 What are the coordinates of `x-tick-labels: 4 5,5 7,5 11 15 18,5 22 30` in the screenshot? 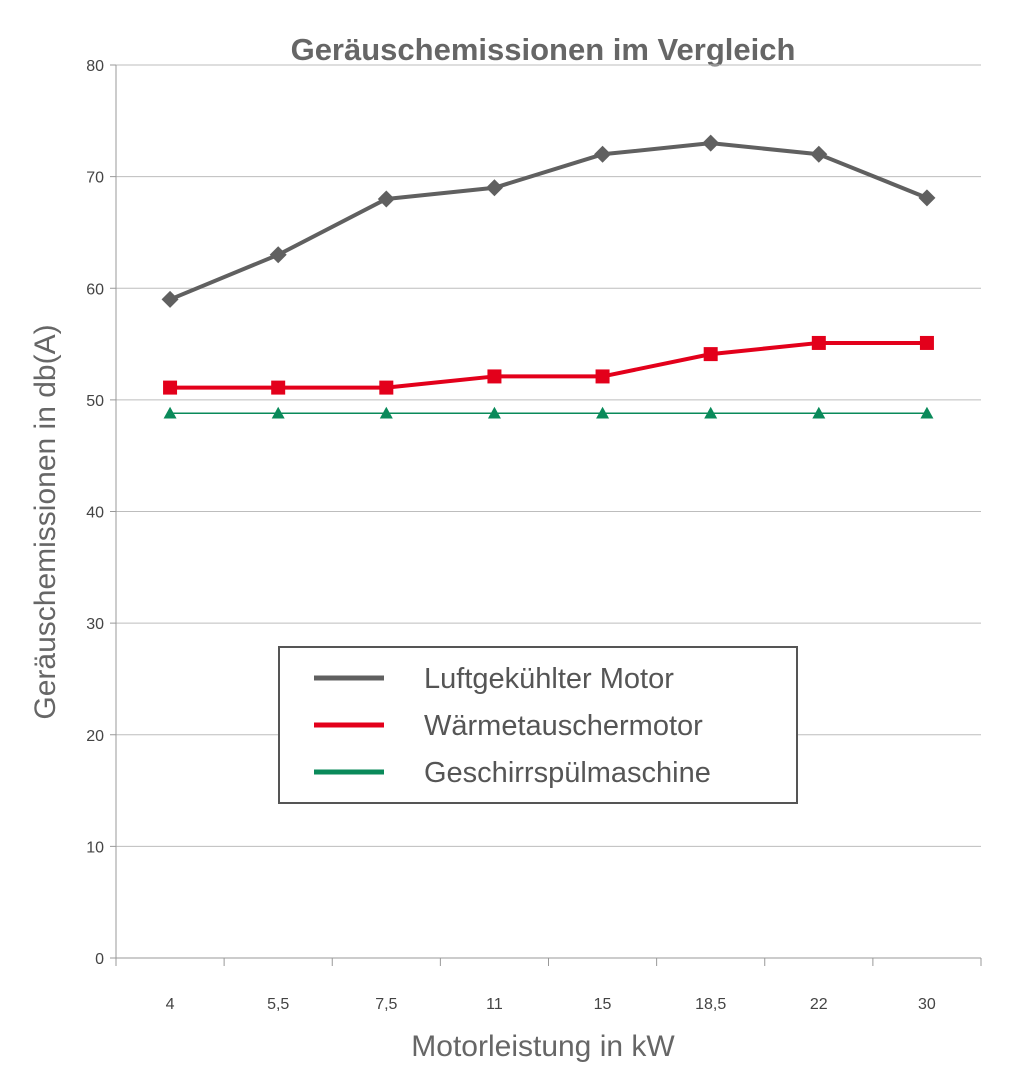 It's located at (551, 1004).